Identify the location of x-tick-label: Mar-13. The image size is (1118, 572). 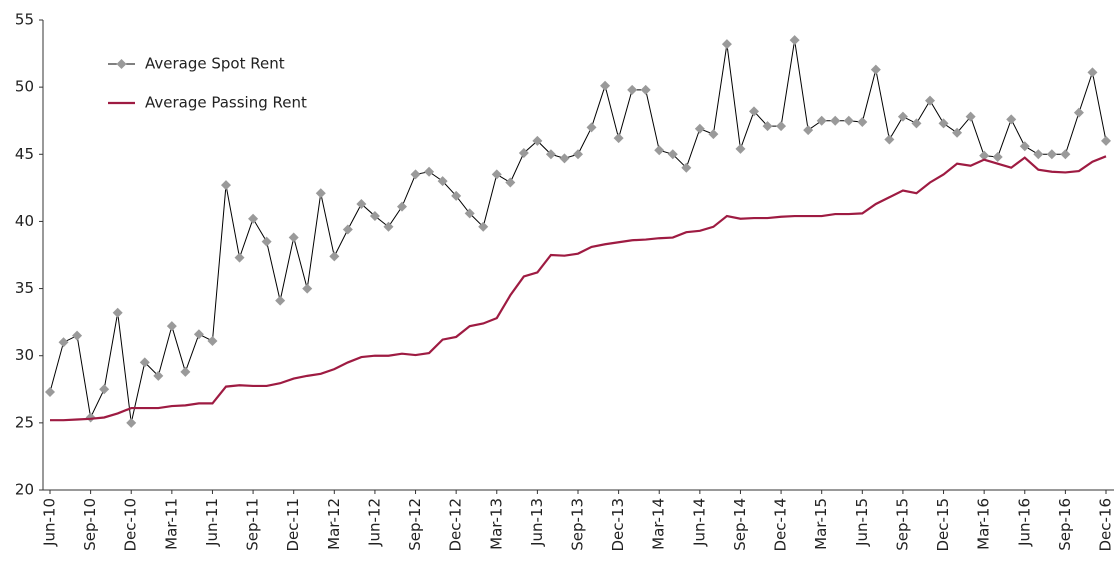
(496, 524).